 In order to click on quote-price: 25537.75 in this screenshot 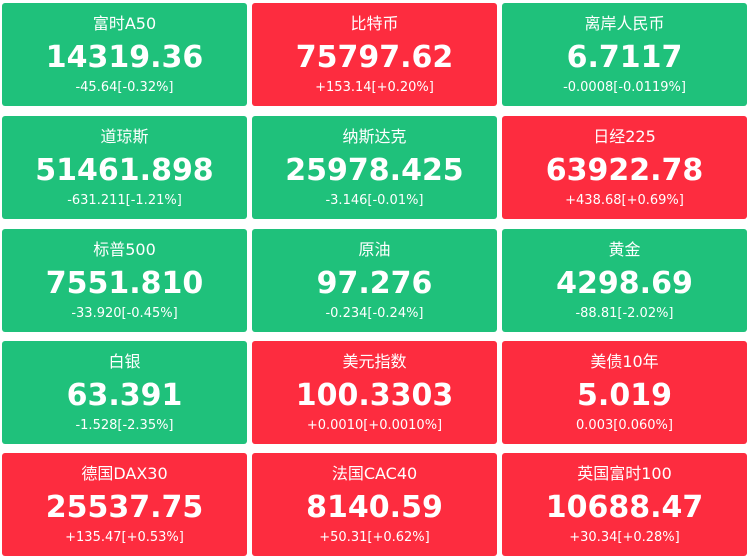, I will do `click(124, 507)`.